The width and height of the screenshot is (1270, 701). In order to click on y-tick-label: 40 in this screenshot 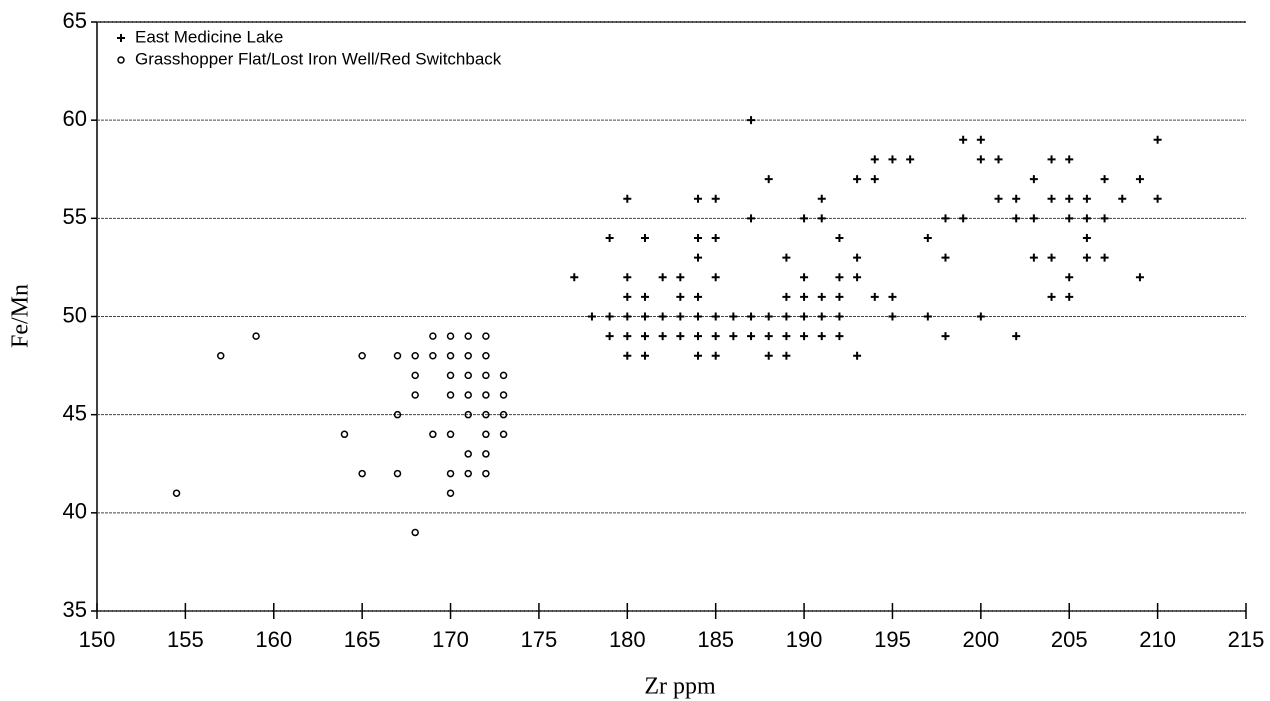, I will do `click(75, 511)`.